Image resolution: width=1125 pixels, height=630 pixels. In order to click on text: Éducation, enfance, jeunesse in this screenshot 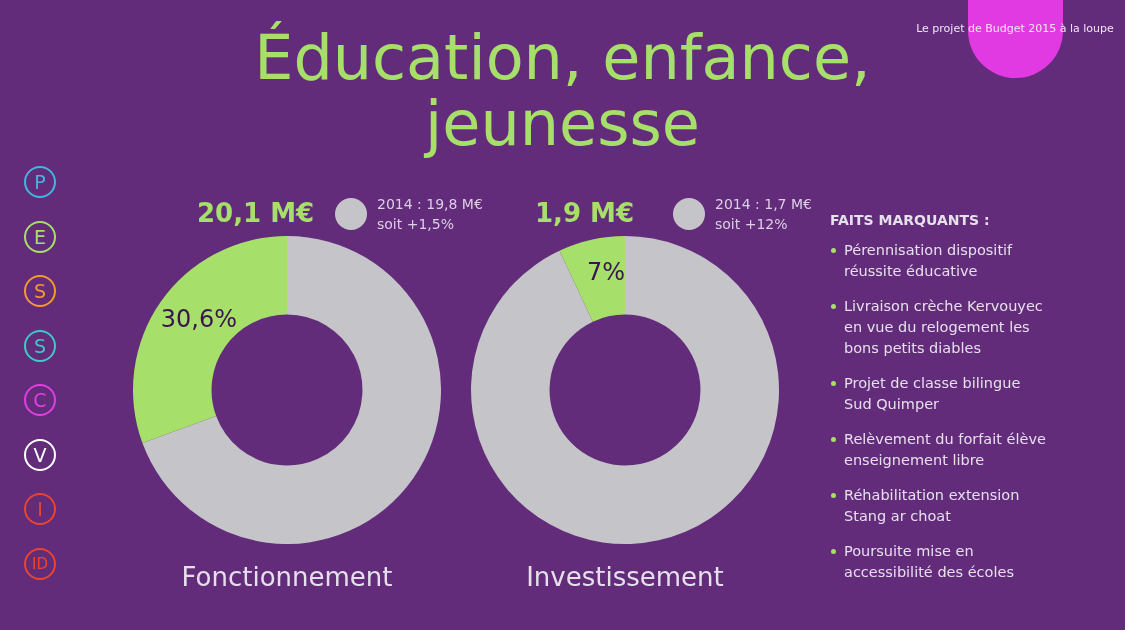, I will do `click(562, 90)`.